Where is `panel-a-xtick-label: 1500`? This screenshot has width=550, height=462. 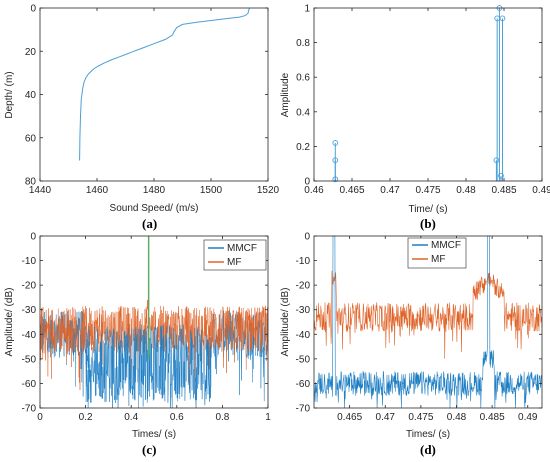
panel-a-xtick-label: 1500 is located at coordinates (211, 190).